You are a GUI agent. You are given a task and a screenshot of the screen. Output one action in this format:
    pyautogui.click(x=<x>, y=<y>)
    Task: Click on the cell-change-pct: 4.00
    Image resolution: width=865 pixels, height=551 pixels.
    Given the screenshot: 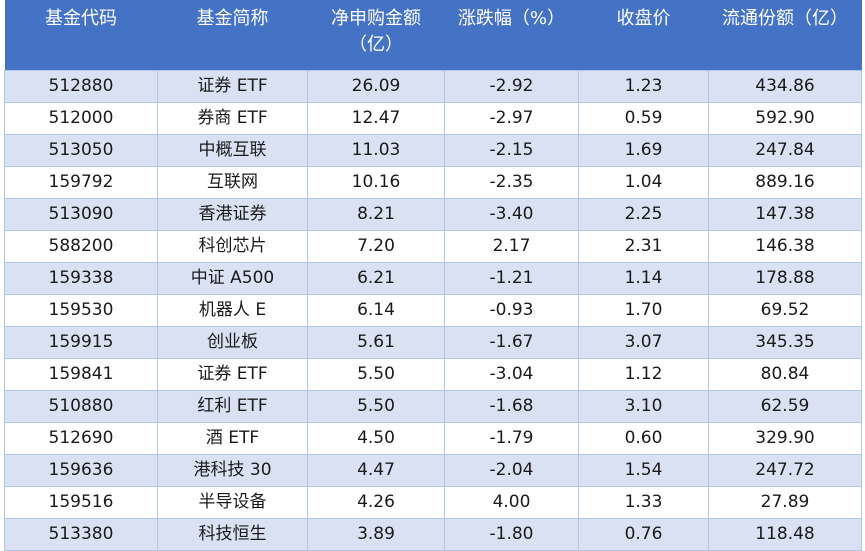 What is the action you would take?
    pyautogui.click(x=511, y=502)
    